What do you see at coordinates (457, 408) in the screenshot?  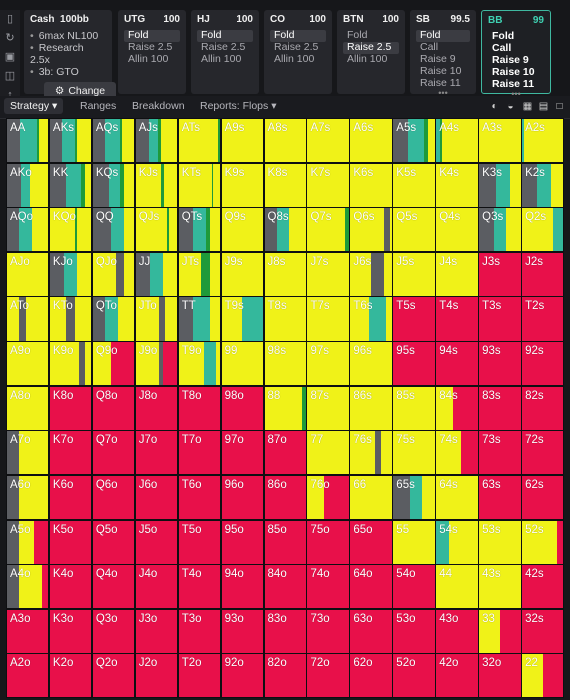 I see `hand-cell: 84s` at bounding box center [457, 408].